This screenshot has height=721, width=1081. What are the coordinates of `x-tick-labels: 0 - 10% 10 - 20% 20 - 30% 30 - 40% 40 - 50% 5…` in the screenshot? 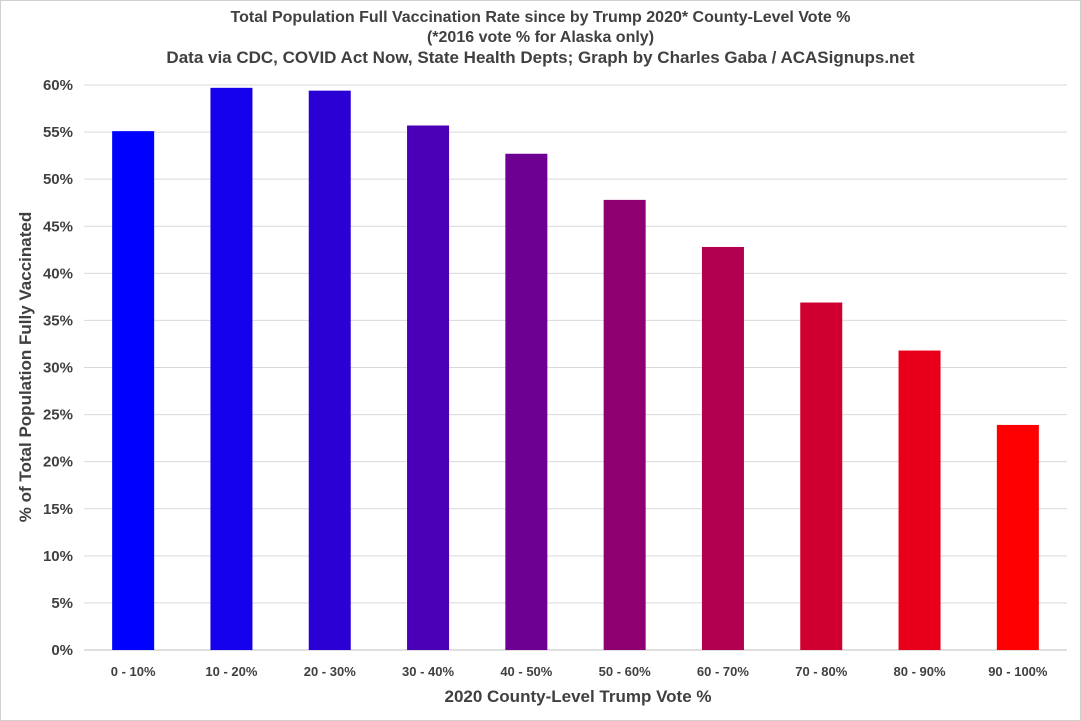 It's located at (579, 671).